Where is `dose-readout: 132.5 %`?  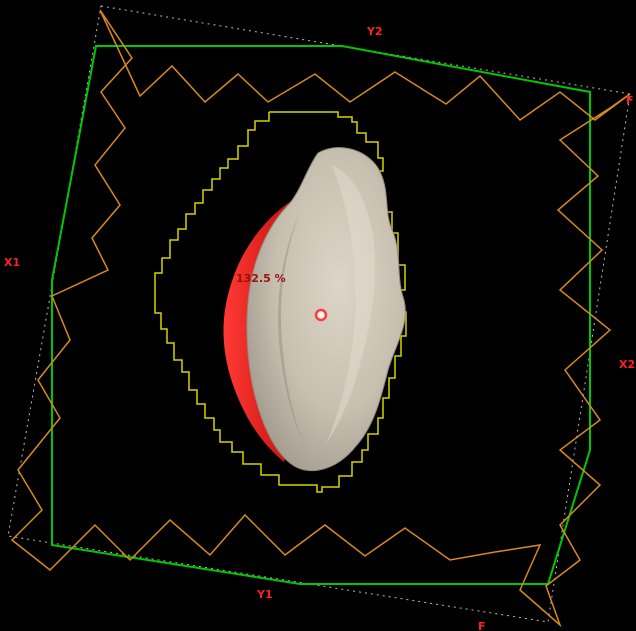 dose-readout: 132.5 % is located at coordinates (261, 278).